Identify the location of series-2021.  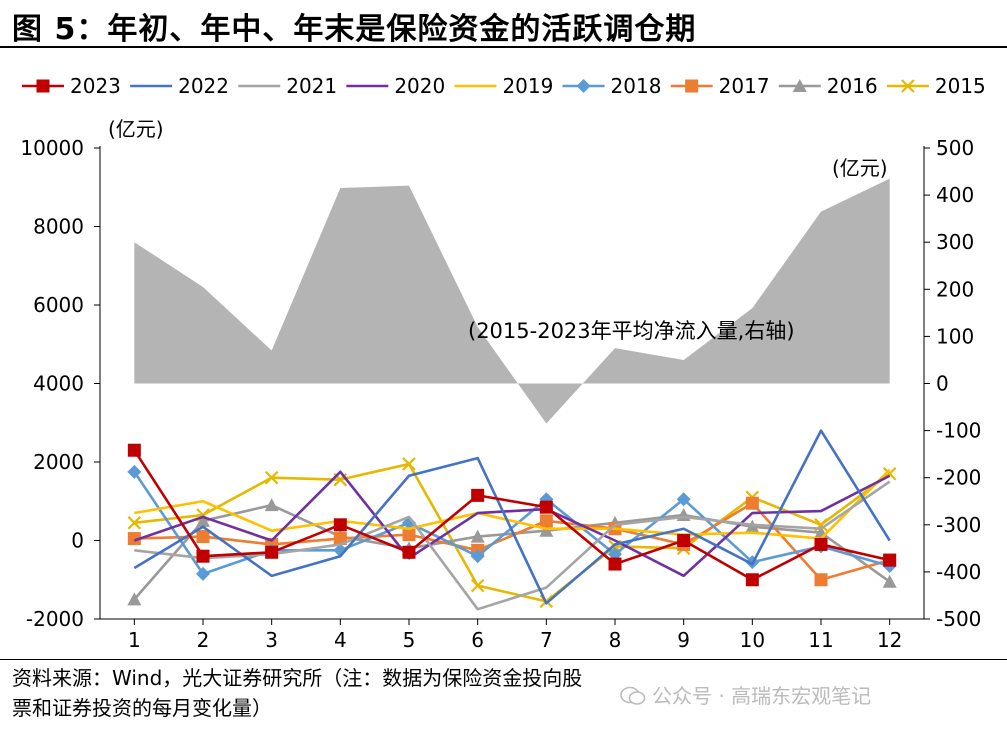
(512, 545).